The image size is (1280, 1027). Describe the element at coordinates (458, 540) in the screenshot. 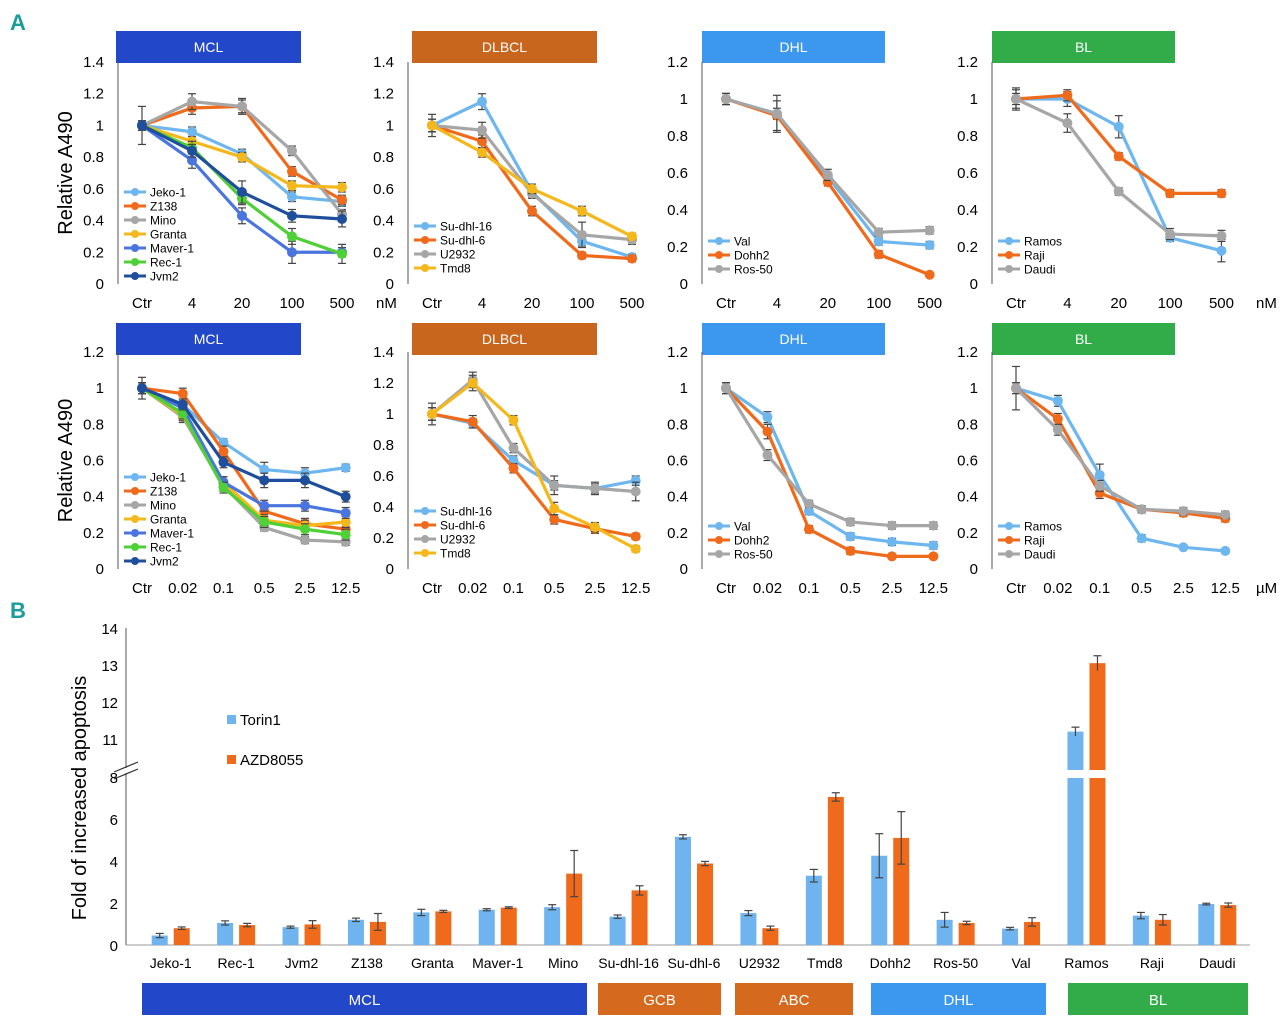

I see `legend-label: U2932` at that location.